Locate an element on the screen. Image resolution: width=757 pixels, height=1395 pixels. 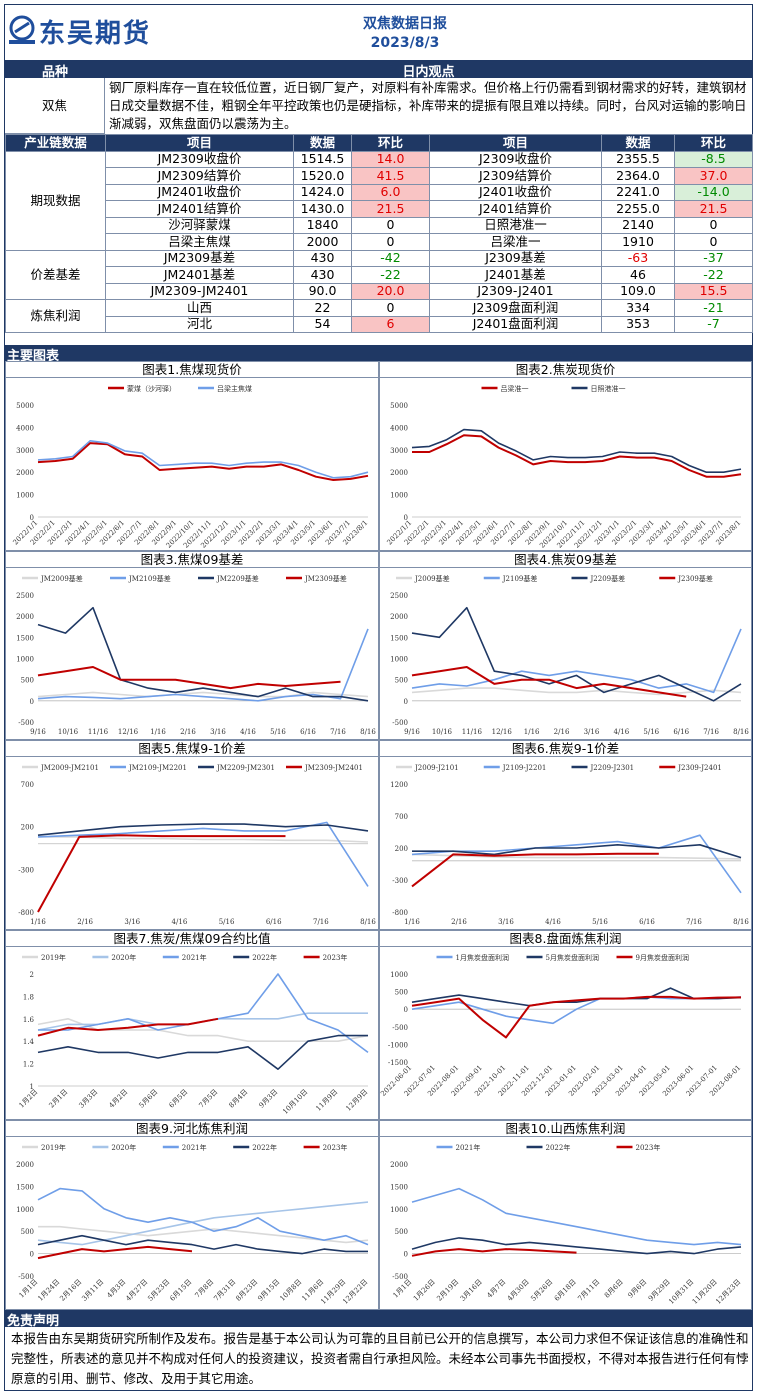
x-tick-label: 2月19日 is located at coordinates (447, 1290).